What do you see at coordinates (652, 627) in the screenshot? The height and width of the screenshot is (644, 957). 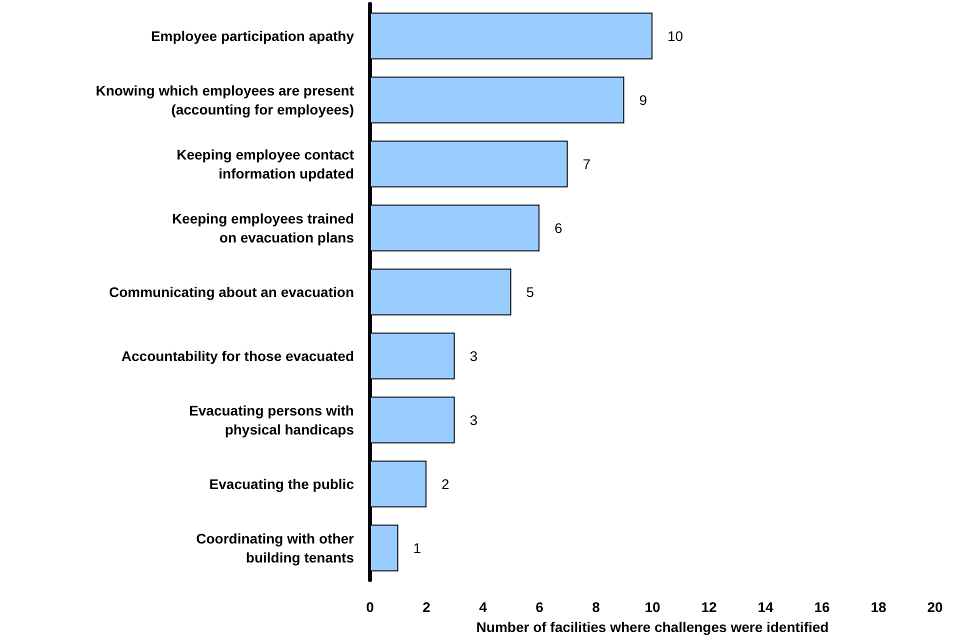 I see `x-axis-title: Number of facilities where challenges were identified` at bounding box center [652, 627].